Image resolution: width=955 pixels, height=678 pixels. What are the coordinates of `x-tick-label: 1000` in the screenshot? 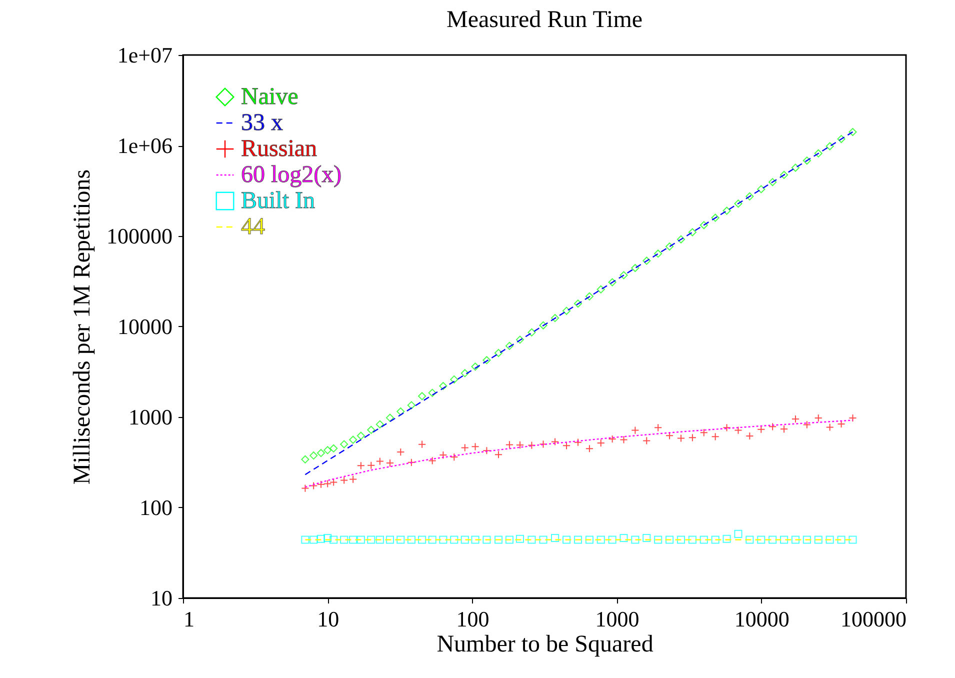 It's located at (617, 619).